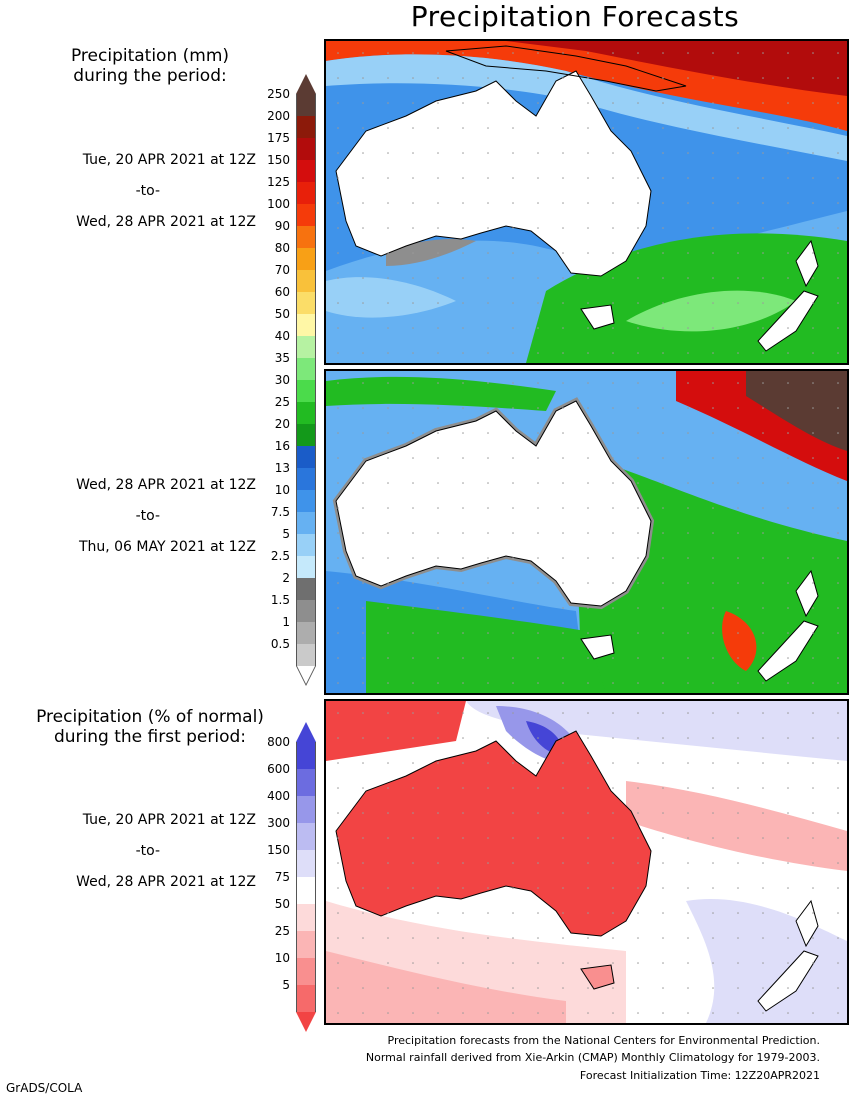  What do you see at coordinates (278, 204) in the screenshot?
I see `mm-colorbar-label: 100` at bounding box center [278, 204].